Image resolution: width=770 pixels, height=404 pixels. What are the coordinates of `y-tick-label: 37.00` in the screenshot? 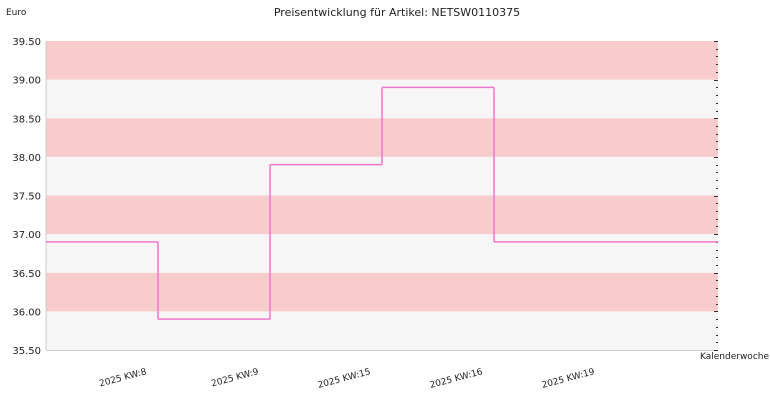 It's located at (26, 235).